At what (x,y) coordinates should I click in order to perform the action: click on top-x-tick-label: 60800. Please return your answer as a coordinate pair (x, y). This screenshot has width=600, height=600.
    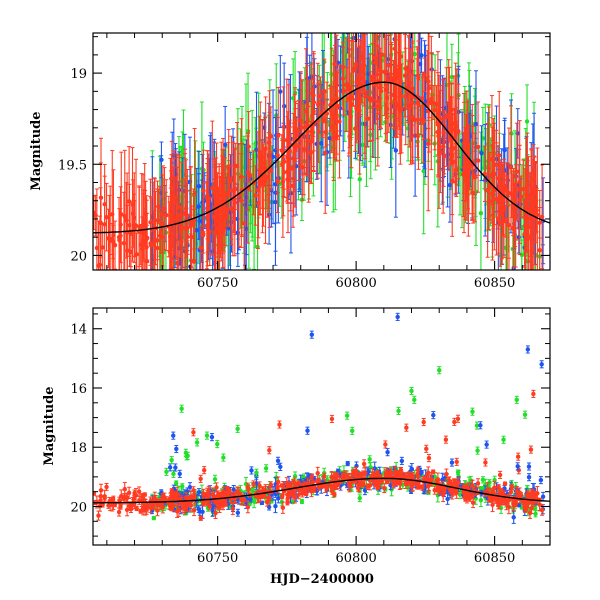
    Looking at the image, I should click on (355, 283).